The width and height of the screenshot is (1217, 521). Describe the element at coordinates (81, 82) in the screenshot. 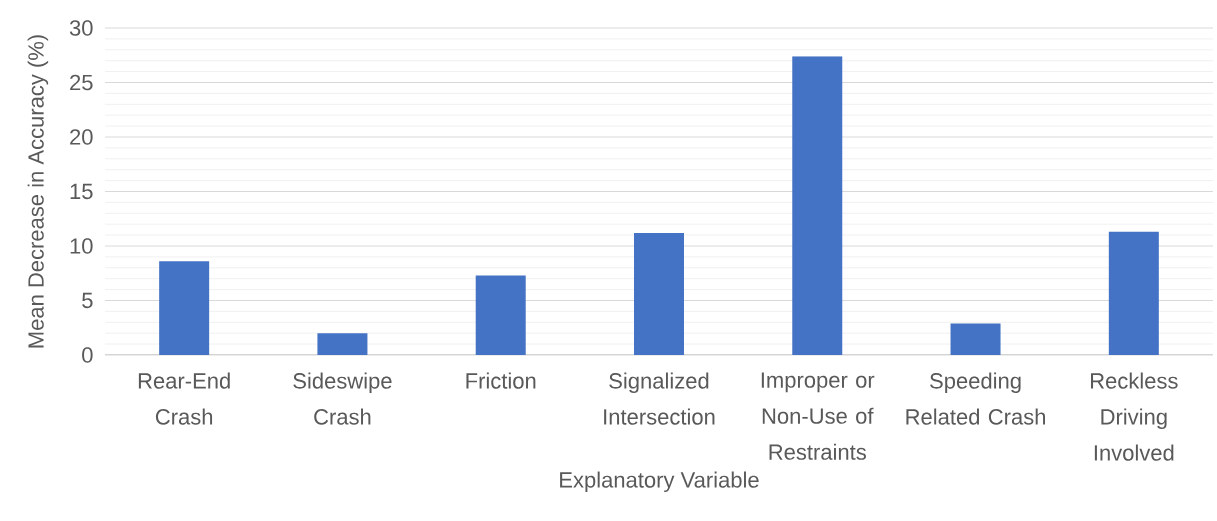

I see `y-tick-label: 25` at that location.